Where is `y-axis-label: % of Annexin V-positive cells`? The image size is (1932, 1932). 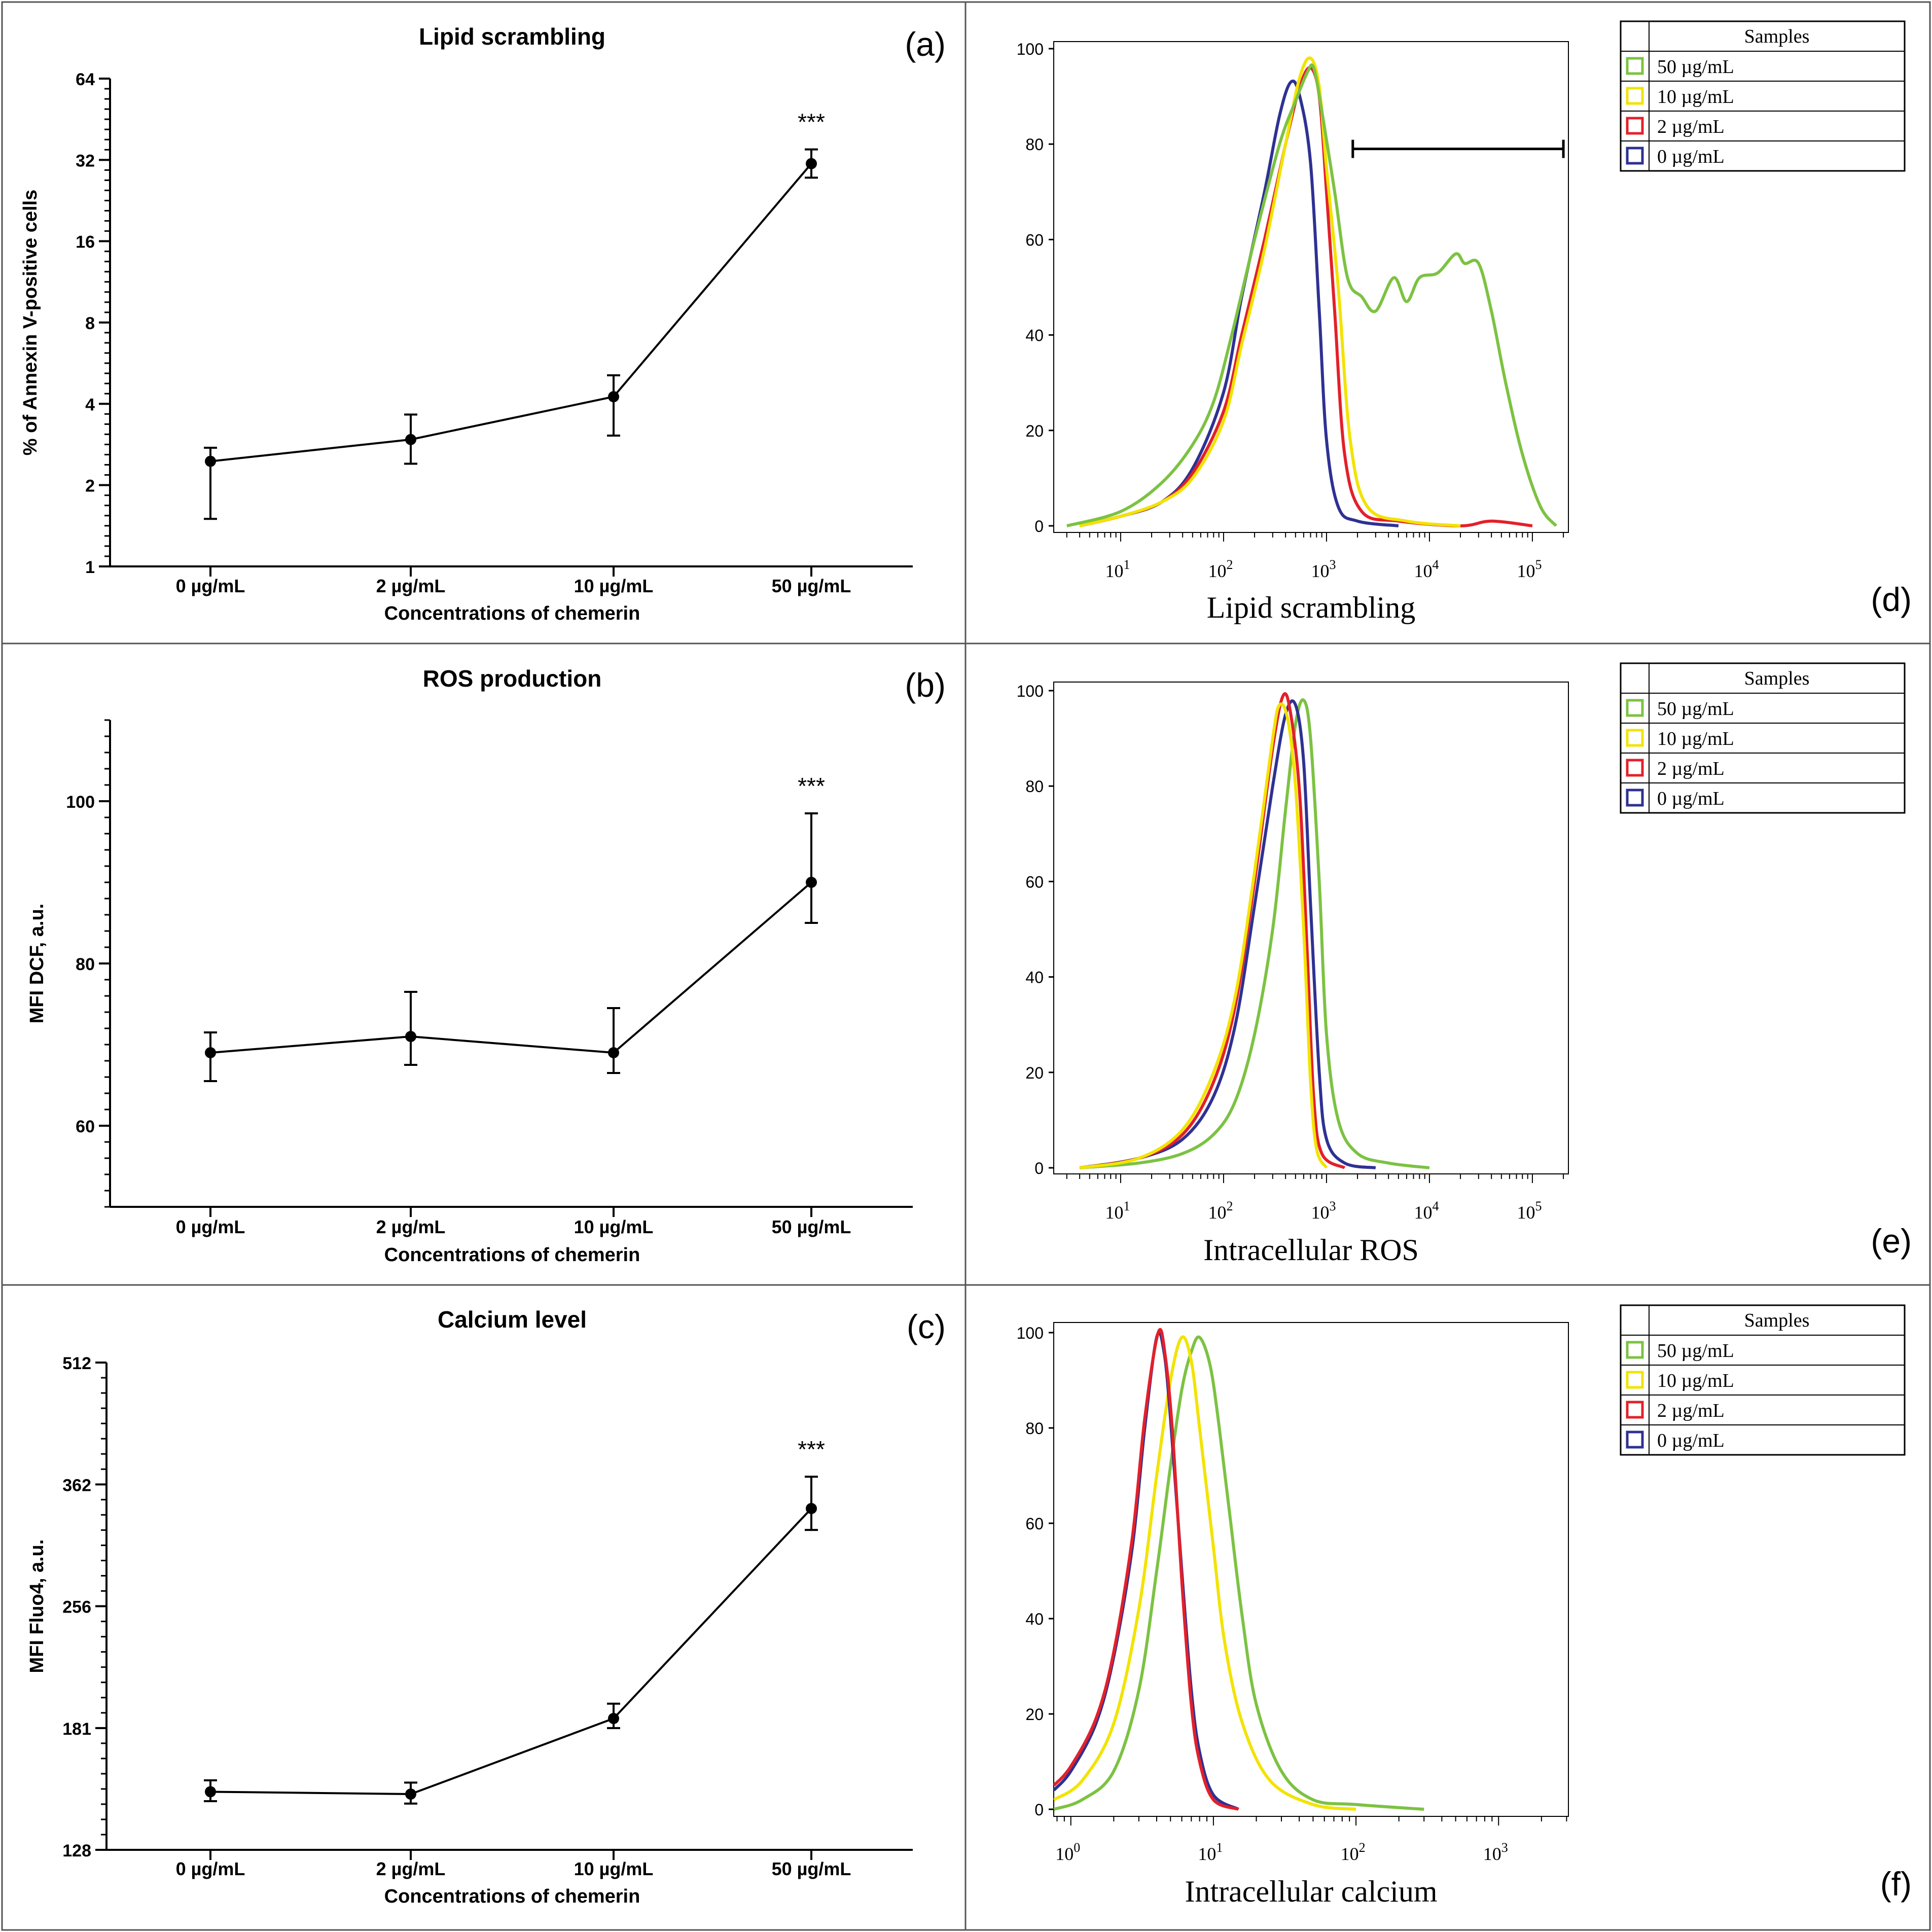 y-axis-label: % of Annexin V-positive cells is located at coordinates (30, 322).